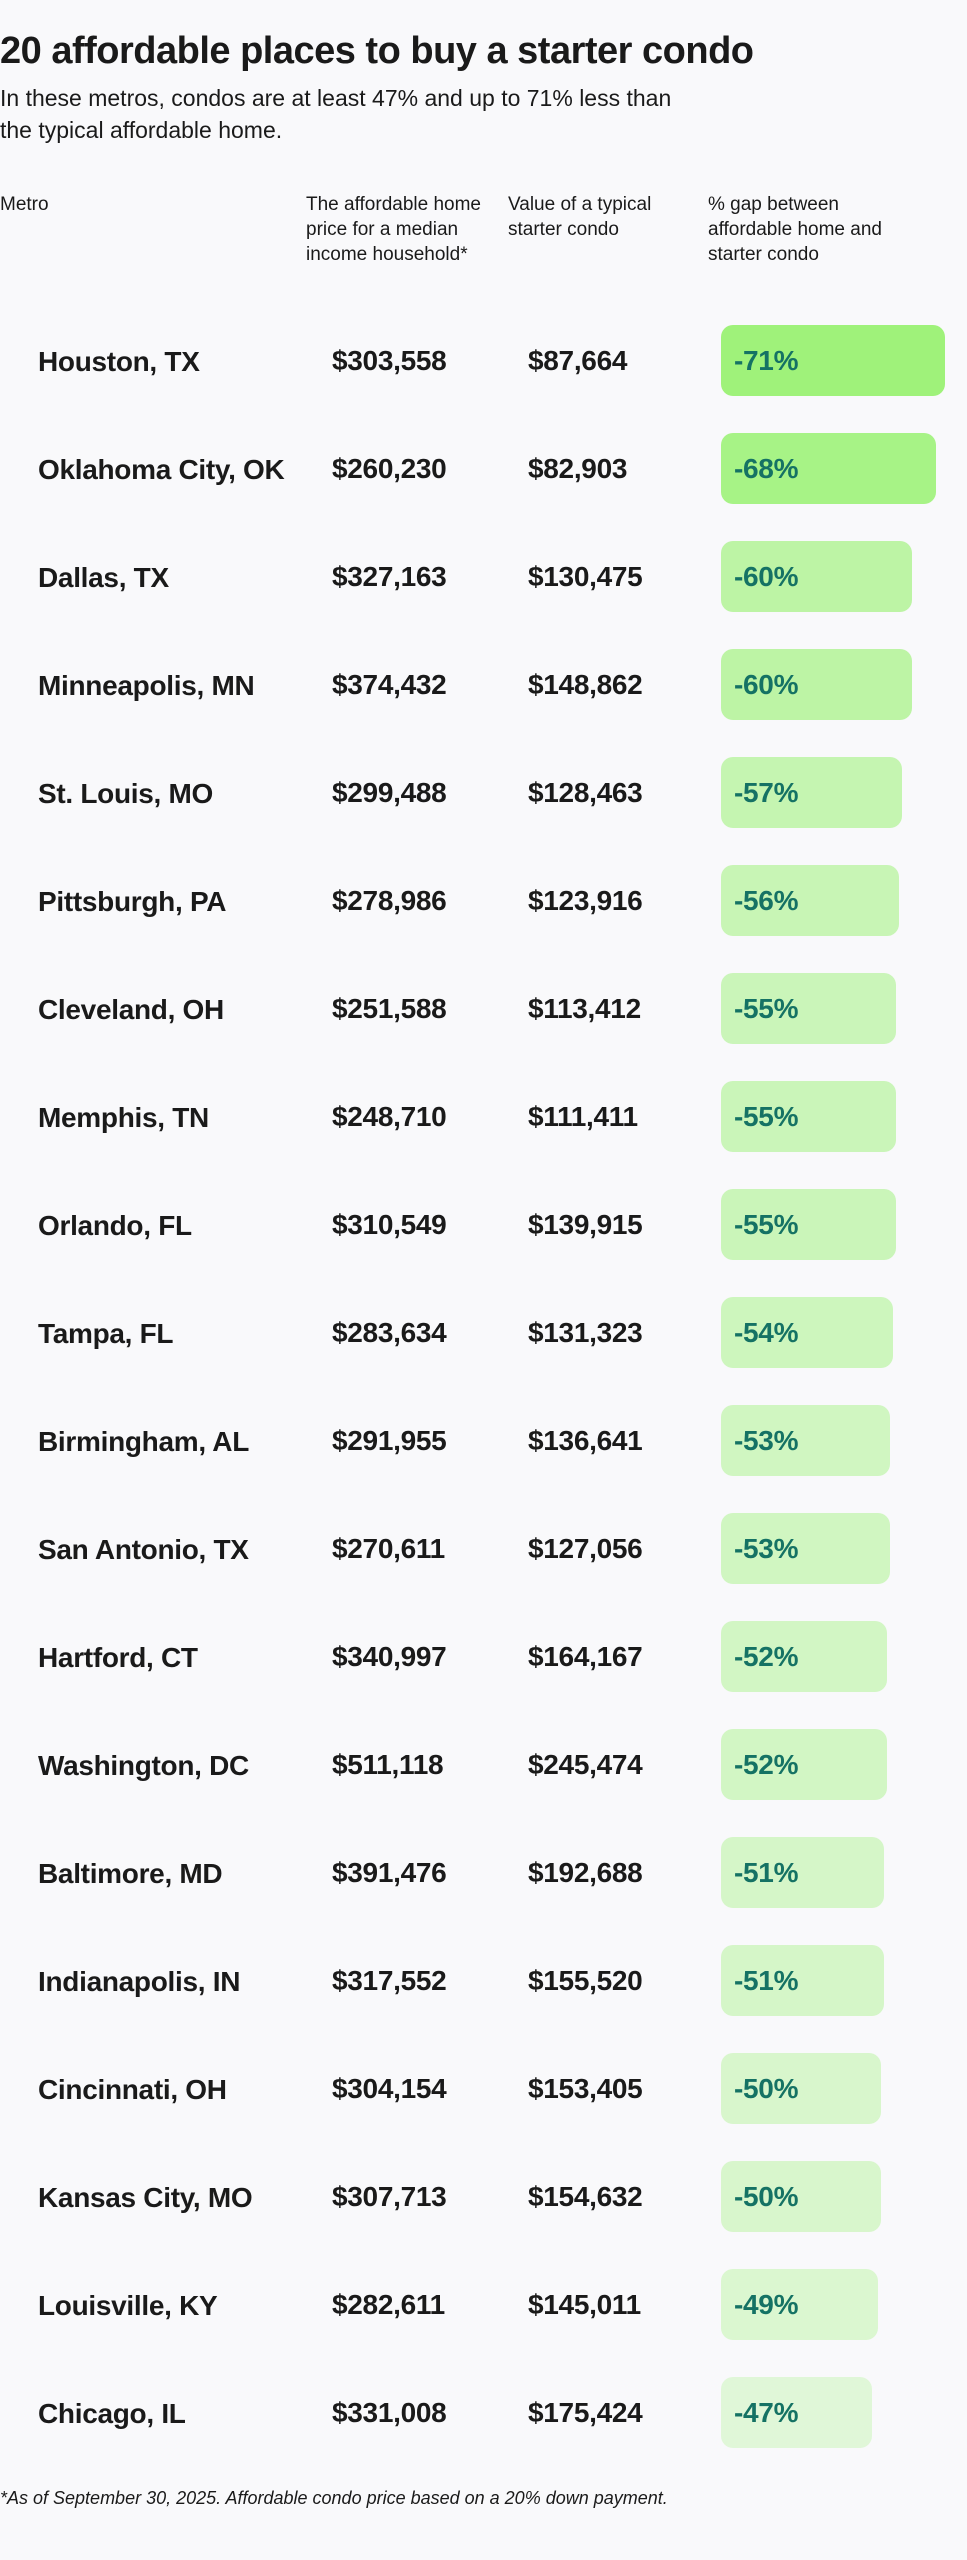 The width and height of the screenshot is (967, 2560). Describe the element at coordinates (389, 900) in the screenshot. I see `affordable-price: $278,986` at that location.